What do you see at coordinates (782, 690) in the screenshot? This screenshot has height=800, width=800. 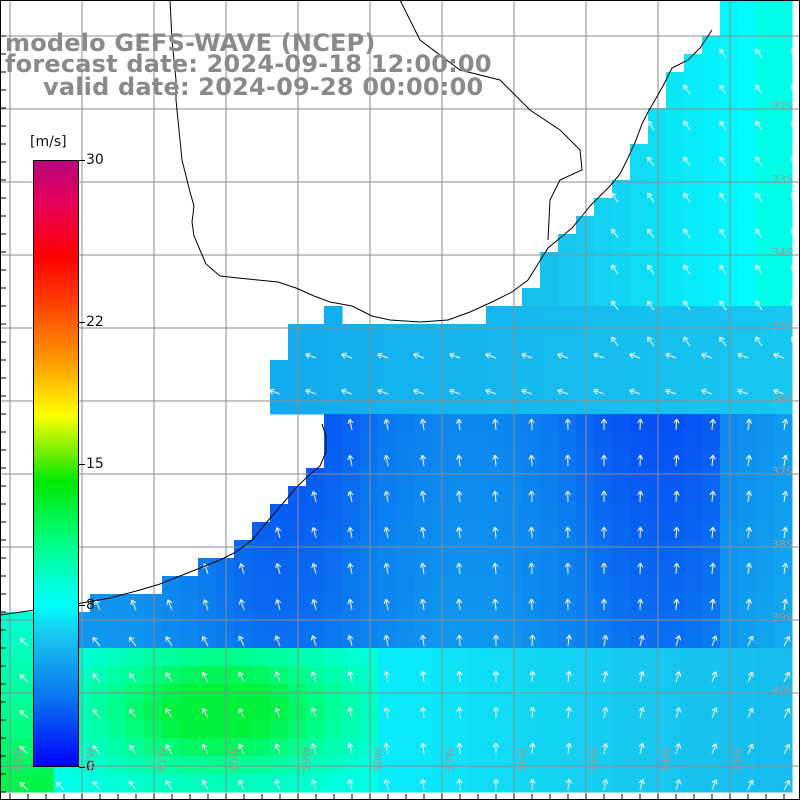 I see `latitude-label: 40S` at bounding box center [782, 690].